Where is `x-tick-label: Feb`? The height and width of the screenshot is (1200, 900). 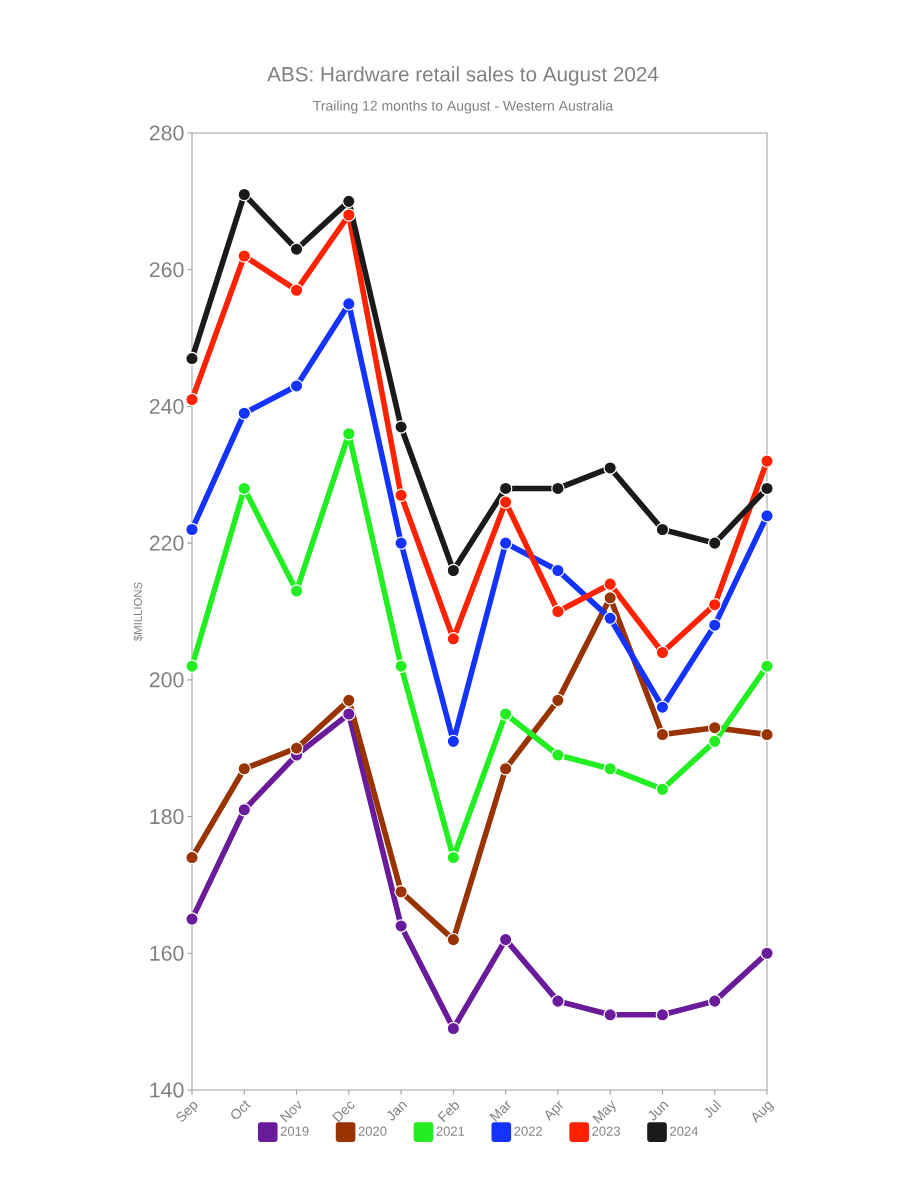 x-tick-label: Feb is located at coordinates (448, 1112).